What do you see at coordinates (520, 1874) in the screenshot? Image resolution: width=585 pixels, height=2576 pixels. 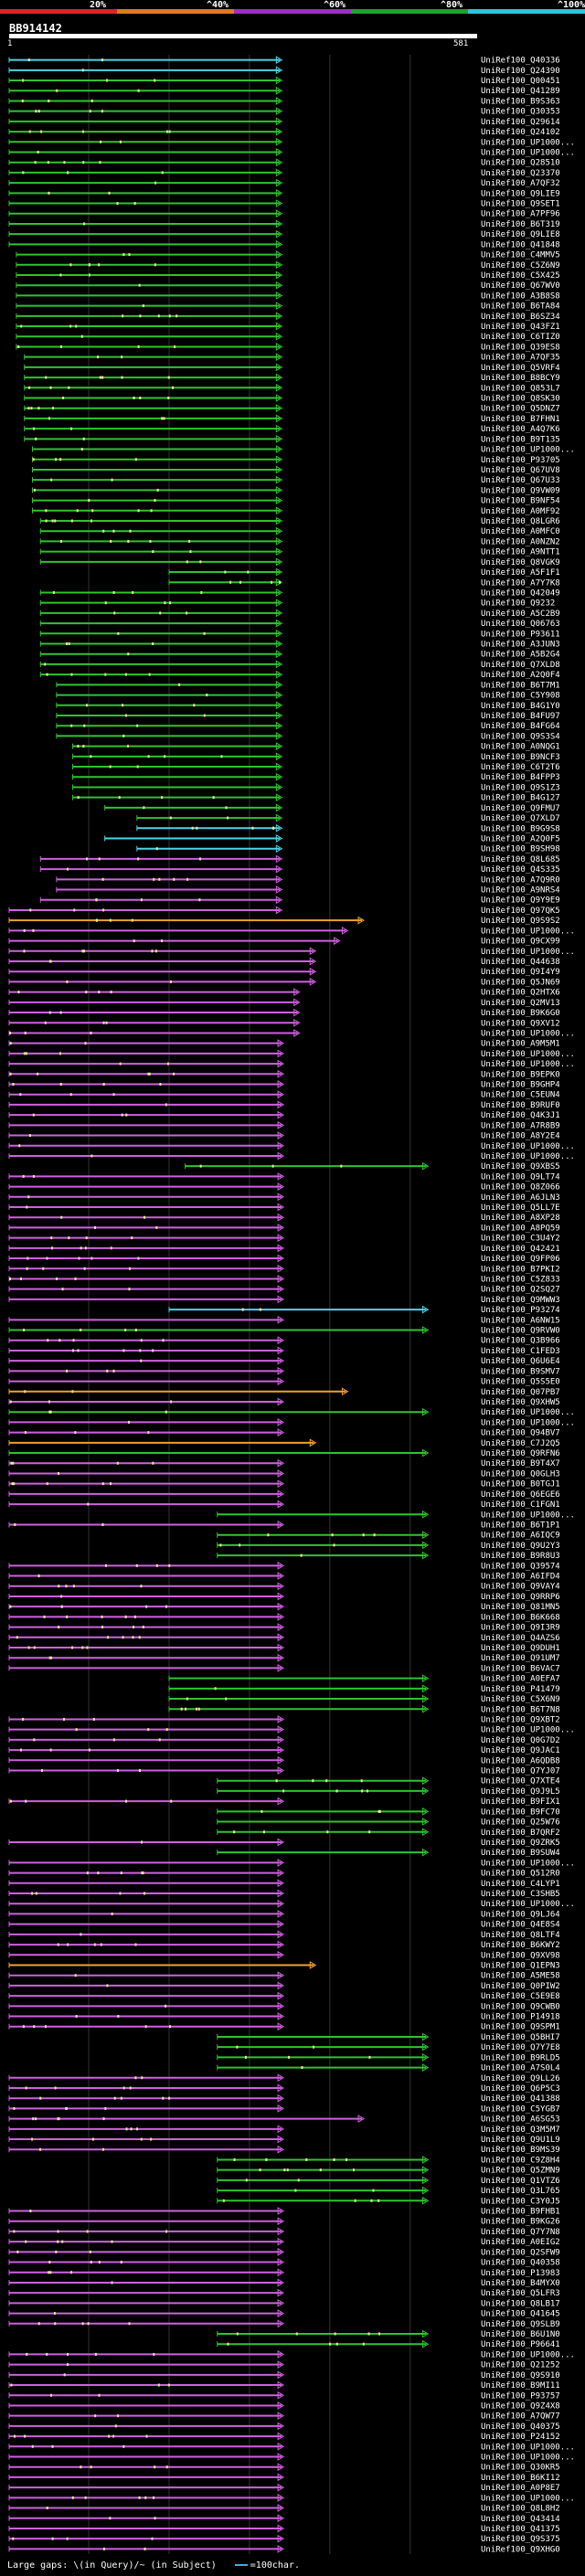 I see `hit-label: UniRef100_Q512R0` at bounding box center [520, 1874].